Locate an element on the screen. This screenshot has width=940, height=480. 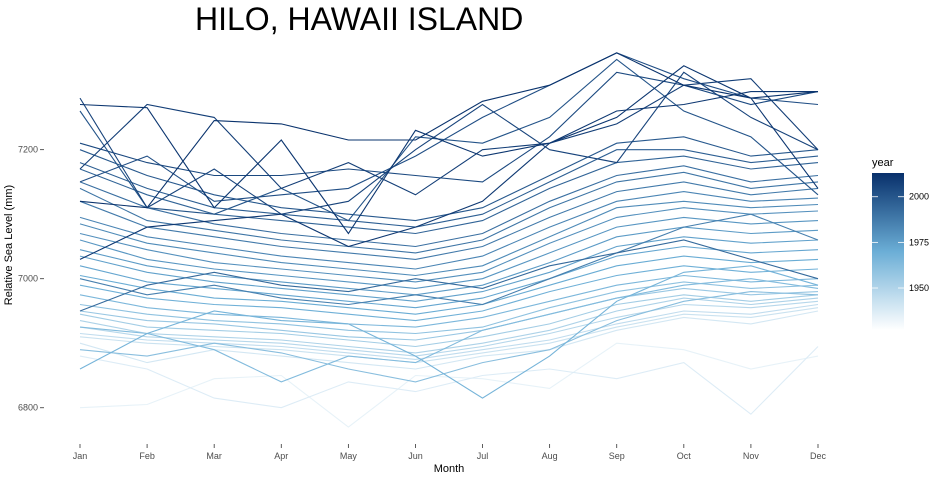
legend-title: year is located at coordinates (883, 163).